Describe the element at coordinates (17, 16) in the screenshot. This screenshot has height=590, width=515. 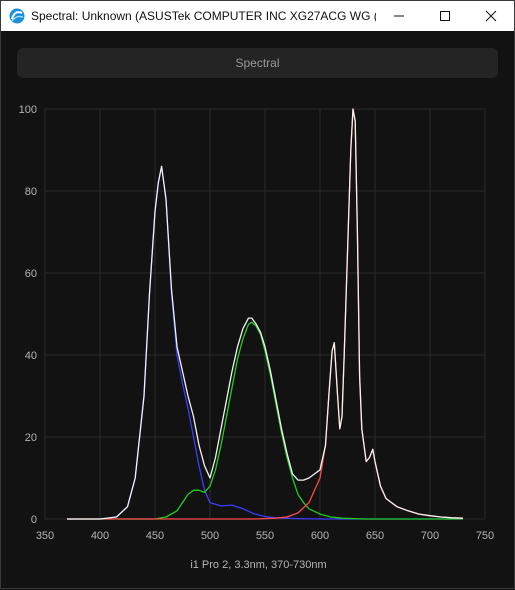
I see `app-logo-icon` at that location.